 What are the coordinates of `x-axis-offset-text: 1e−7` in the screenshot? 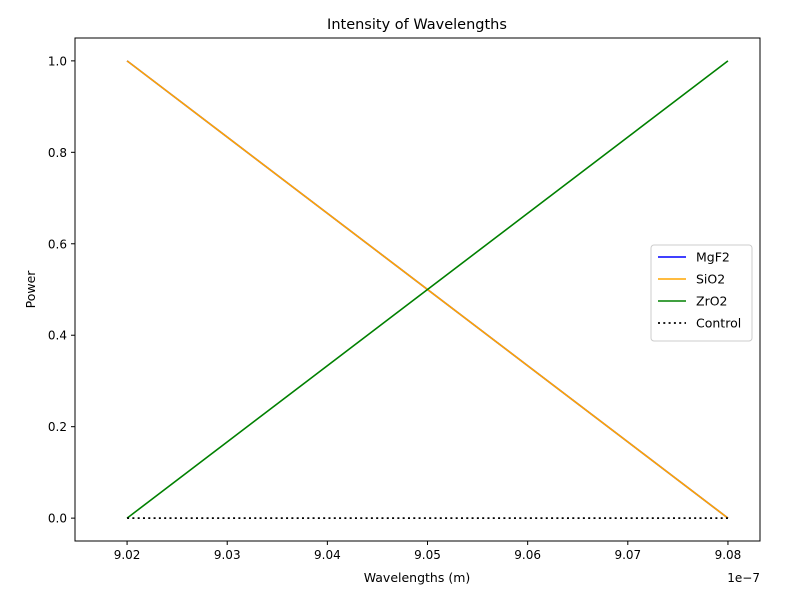 It's located at (743, 578).